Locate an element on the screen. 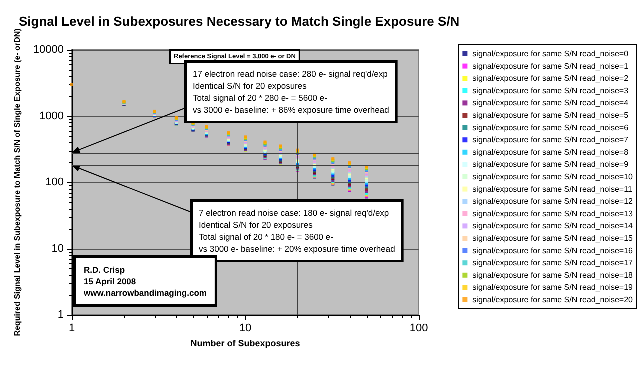 The image size is (640, 365). legend-label: signal/exposure for same S/N read_noise=6 is located at coordinates (551, 127).